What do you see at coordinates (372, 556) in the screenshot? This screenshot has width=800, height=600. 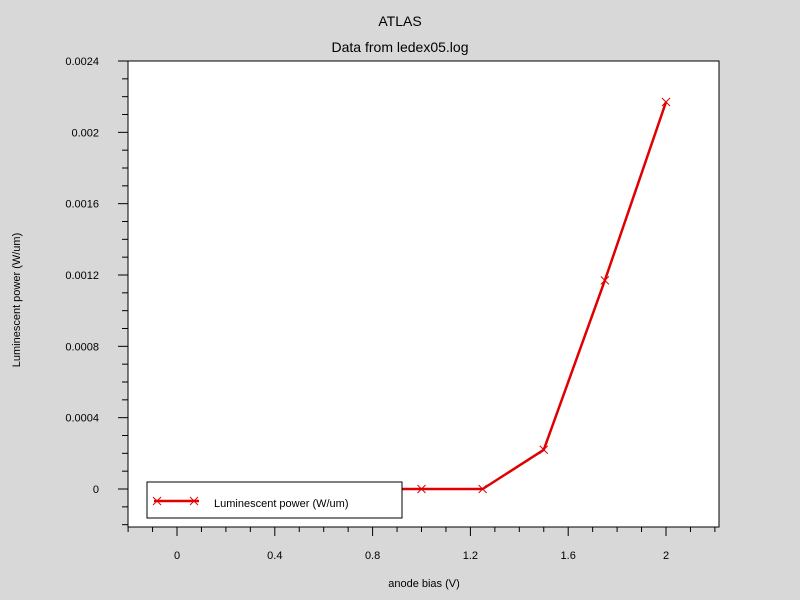 I see `x-tick-label: 0.8` at bounding box center [372, 556].